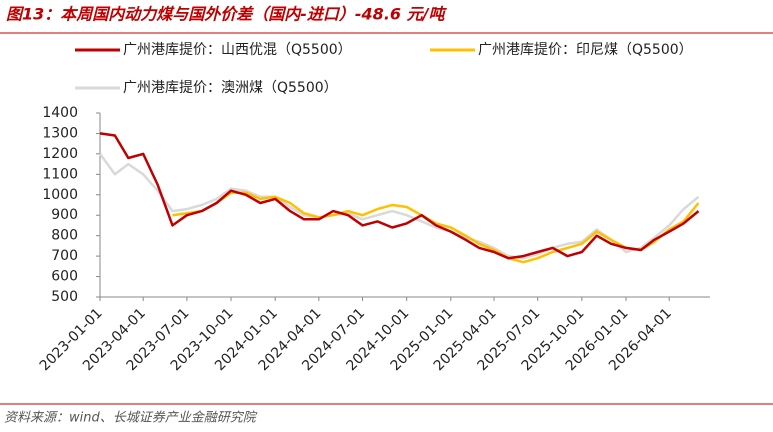 Image resolution: width=773 pixels, height=432 pixels. I want to click on y-tick-label: 1000, so click(60, 195).